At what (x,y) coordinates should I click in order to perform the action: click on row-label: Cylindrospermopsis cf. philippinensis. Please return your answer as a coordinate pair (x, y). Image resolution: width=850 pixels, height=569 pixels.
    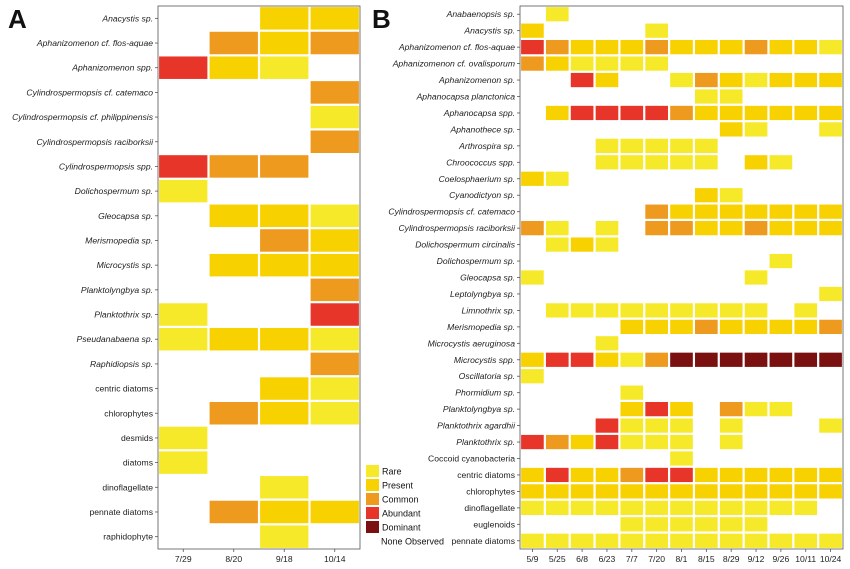
    Looking at the image, I should click on (83, 117).